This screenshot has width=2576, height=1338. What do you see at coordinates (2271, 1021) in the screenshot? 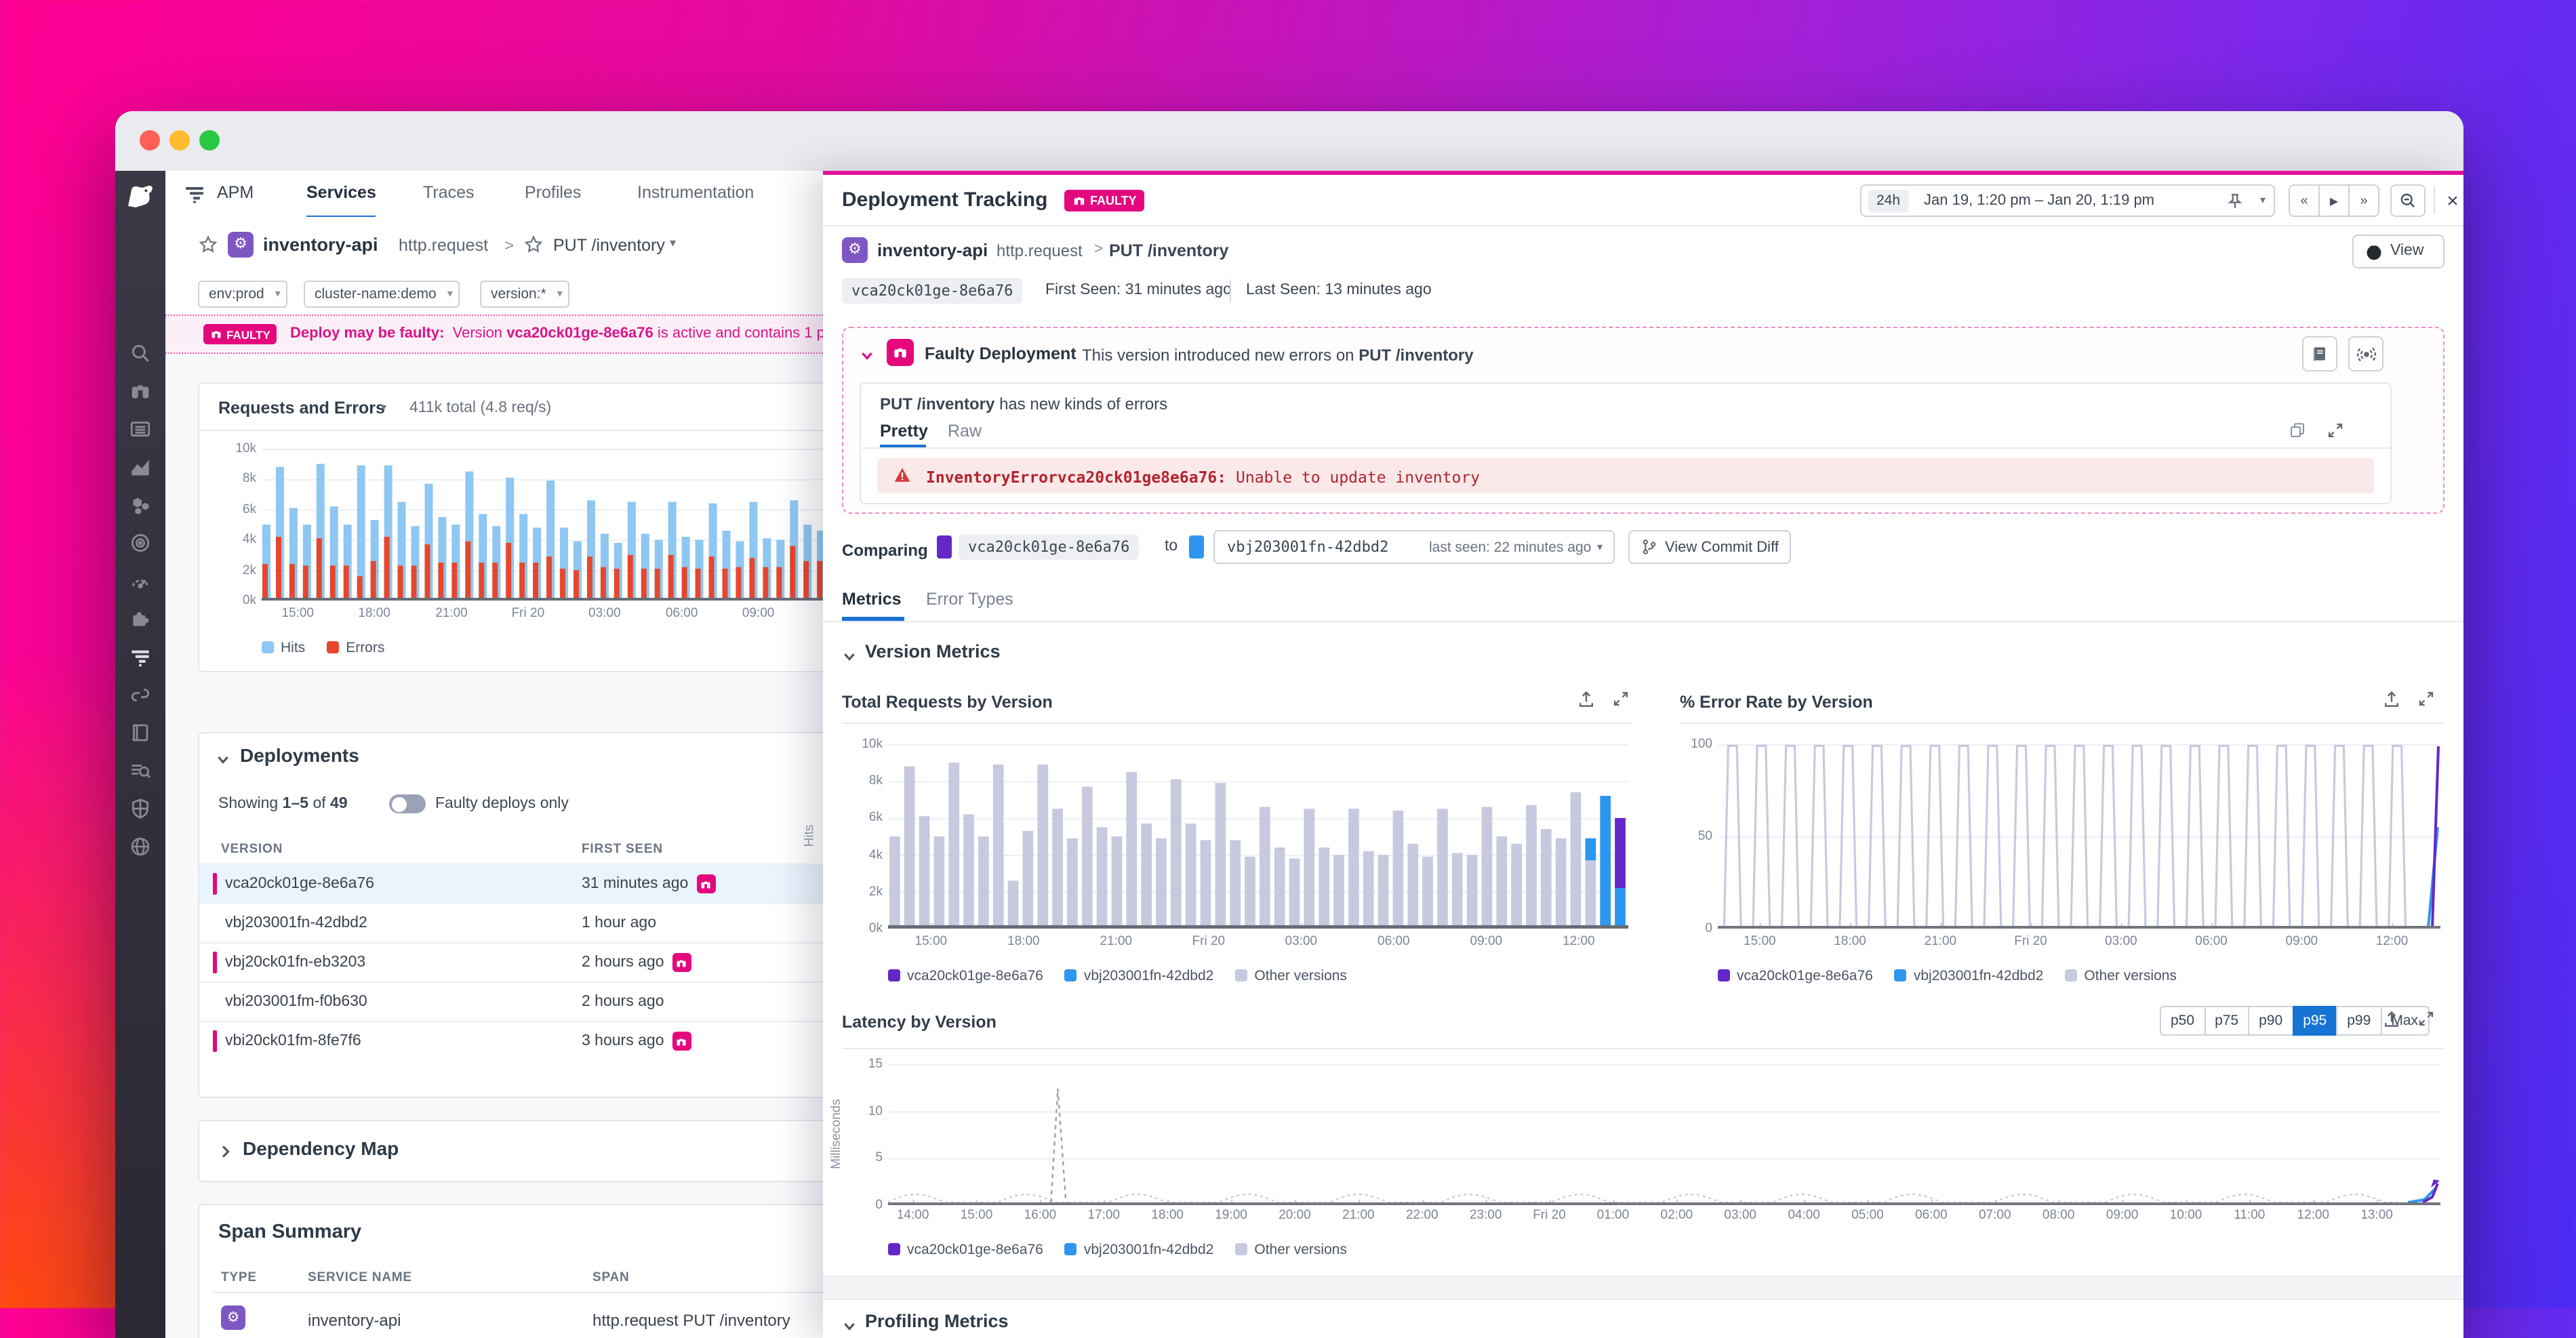
I see `percentile-p90: p90` at bounding box center [2271, 1021].